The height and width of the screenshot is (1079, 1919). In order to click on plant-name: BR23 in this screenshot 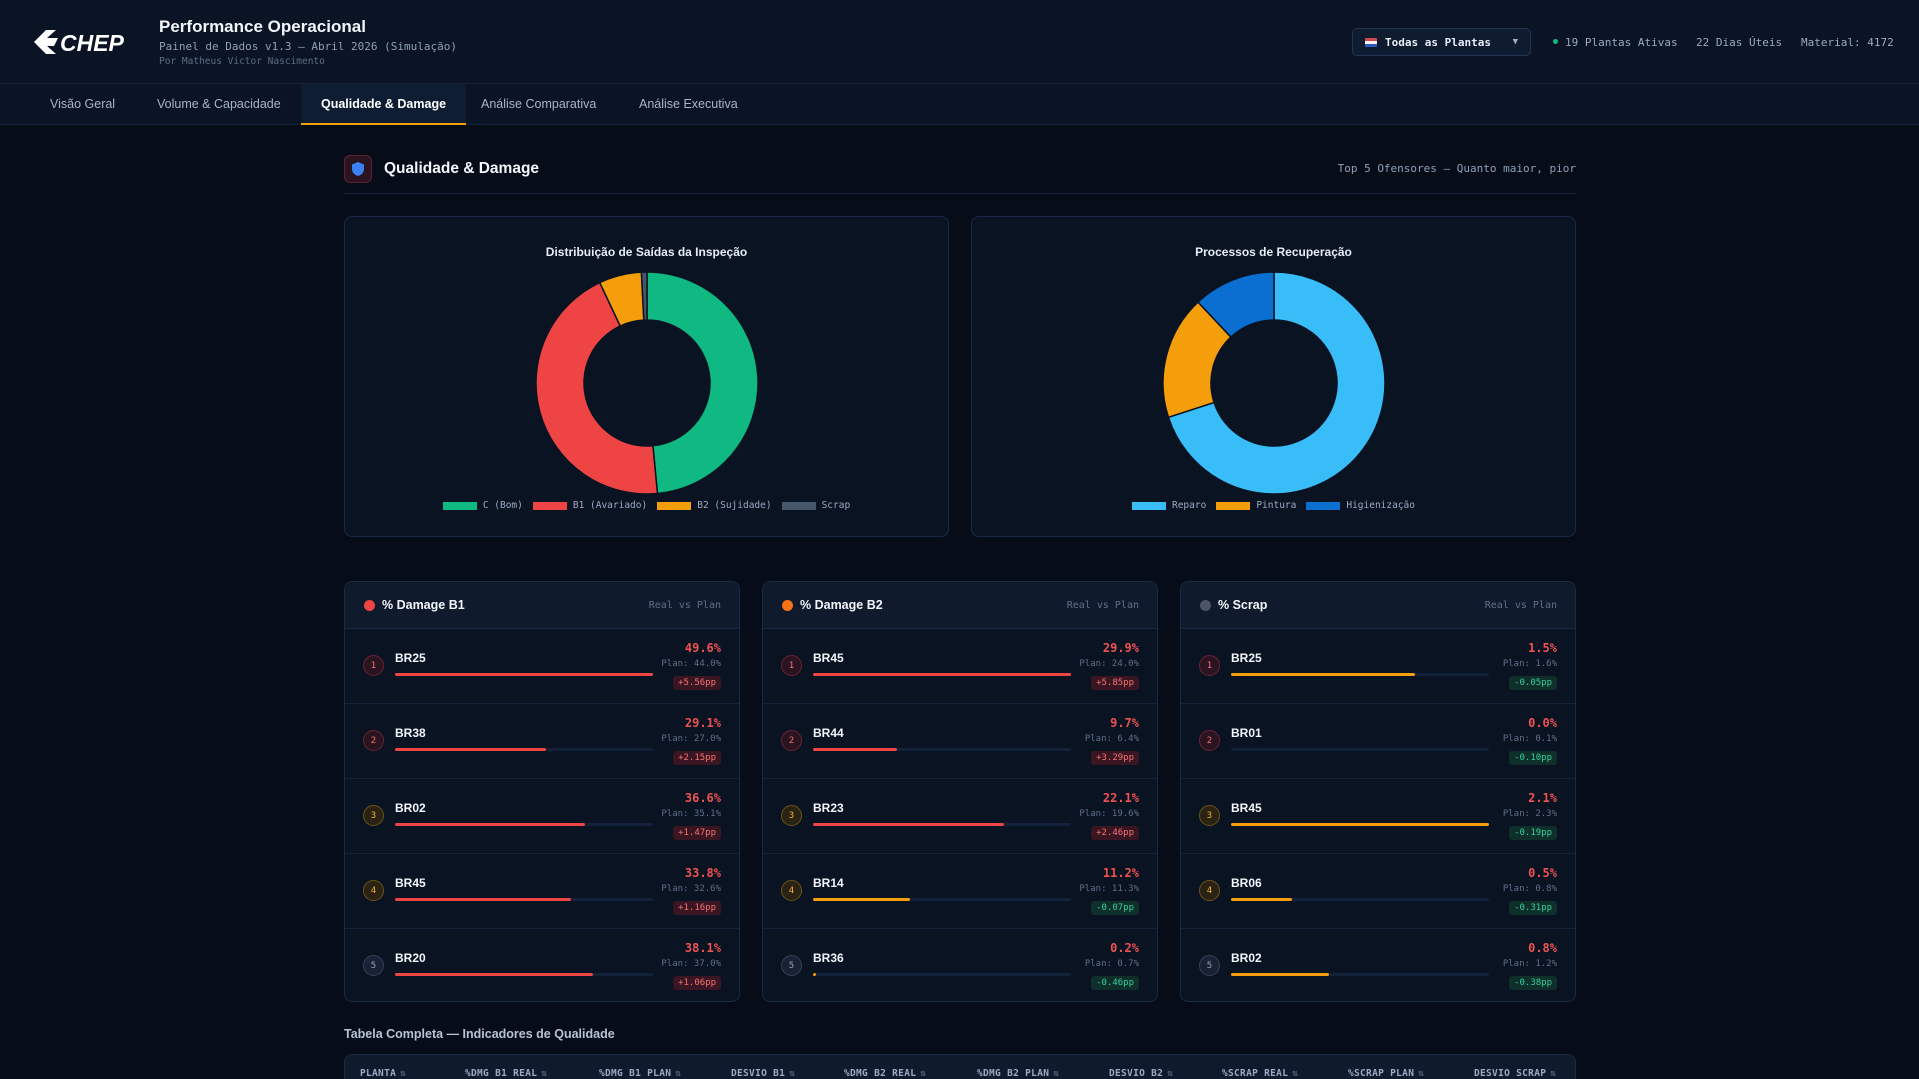, I will do `click(828, 808)`.